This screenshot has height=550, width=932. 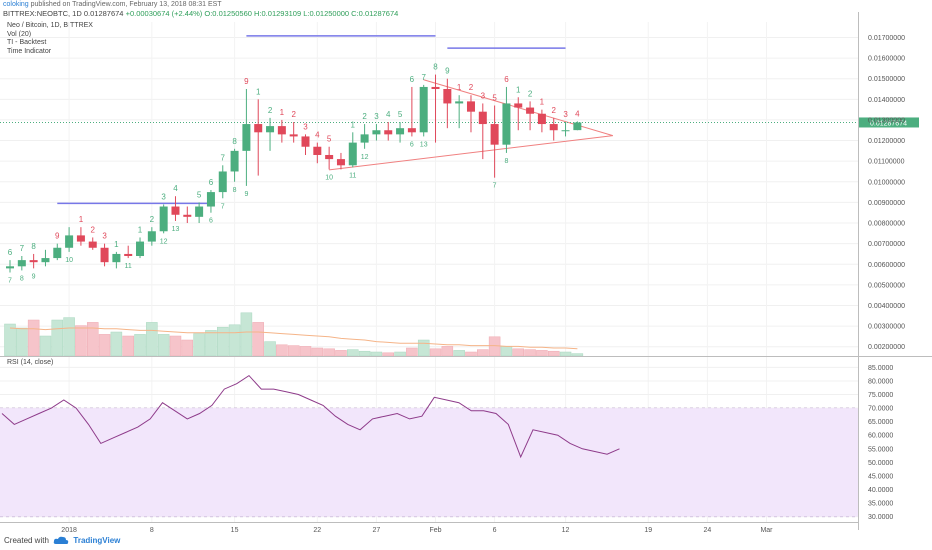 What do you see at coordinates (29, 51) in the screenshot?
I see `legend-item-time: Time Indicator` at bounding box center [29, 51].